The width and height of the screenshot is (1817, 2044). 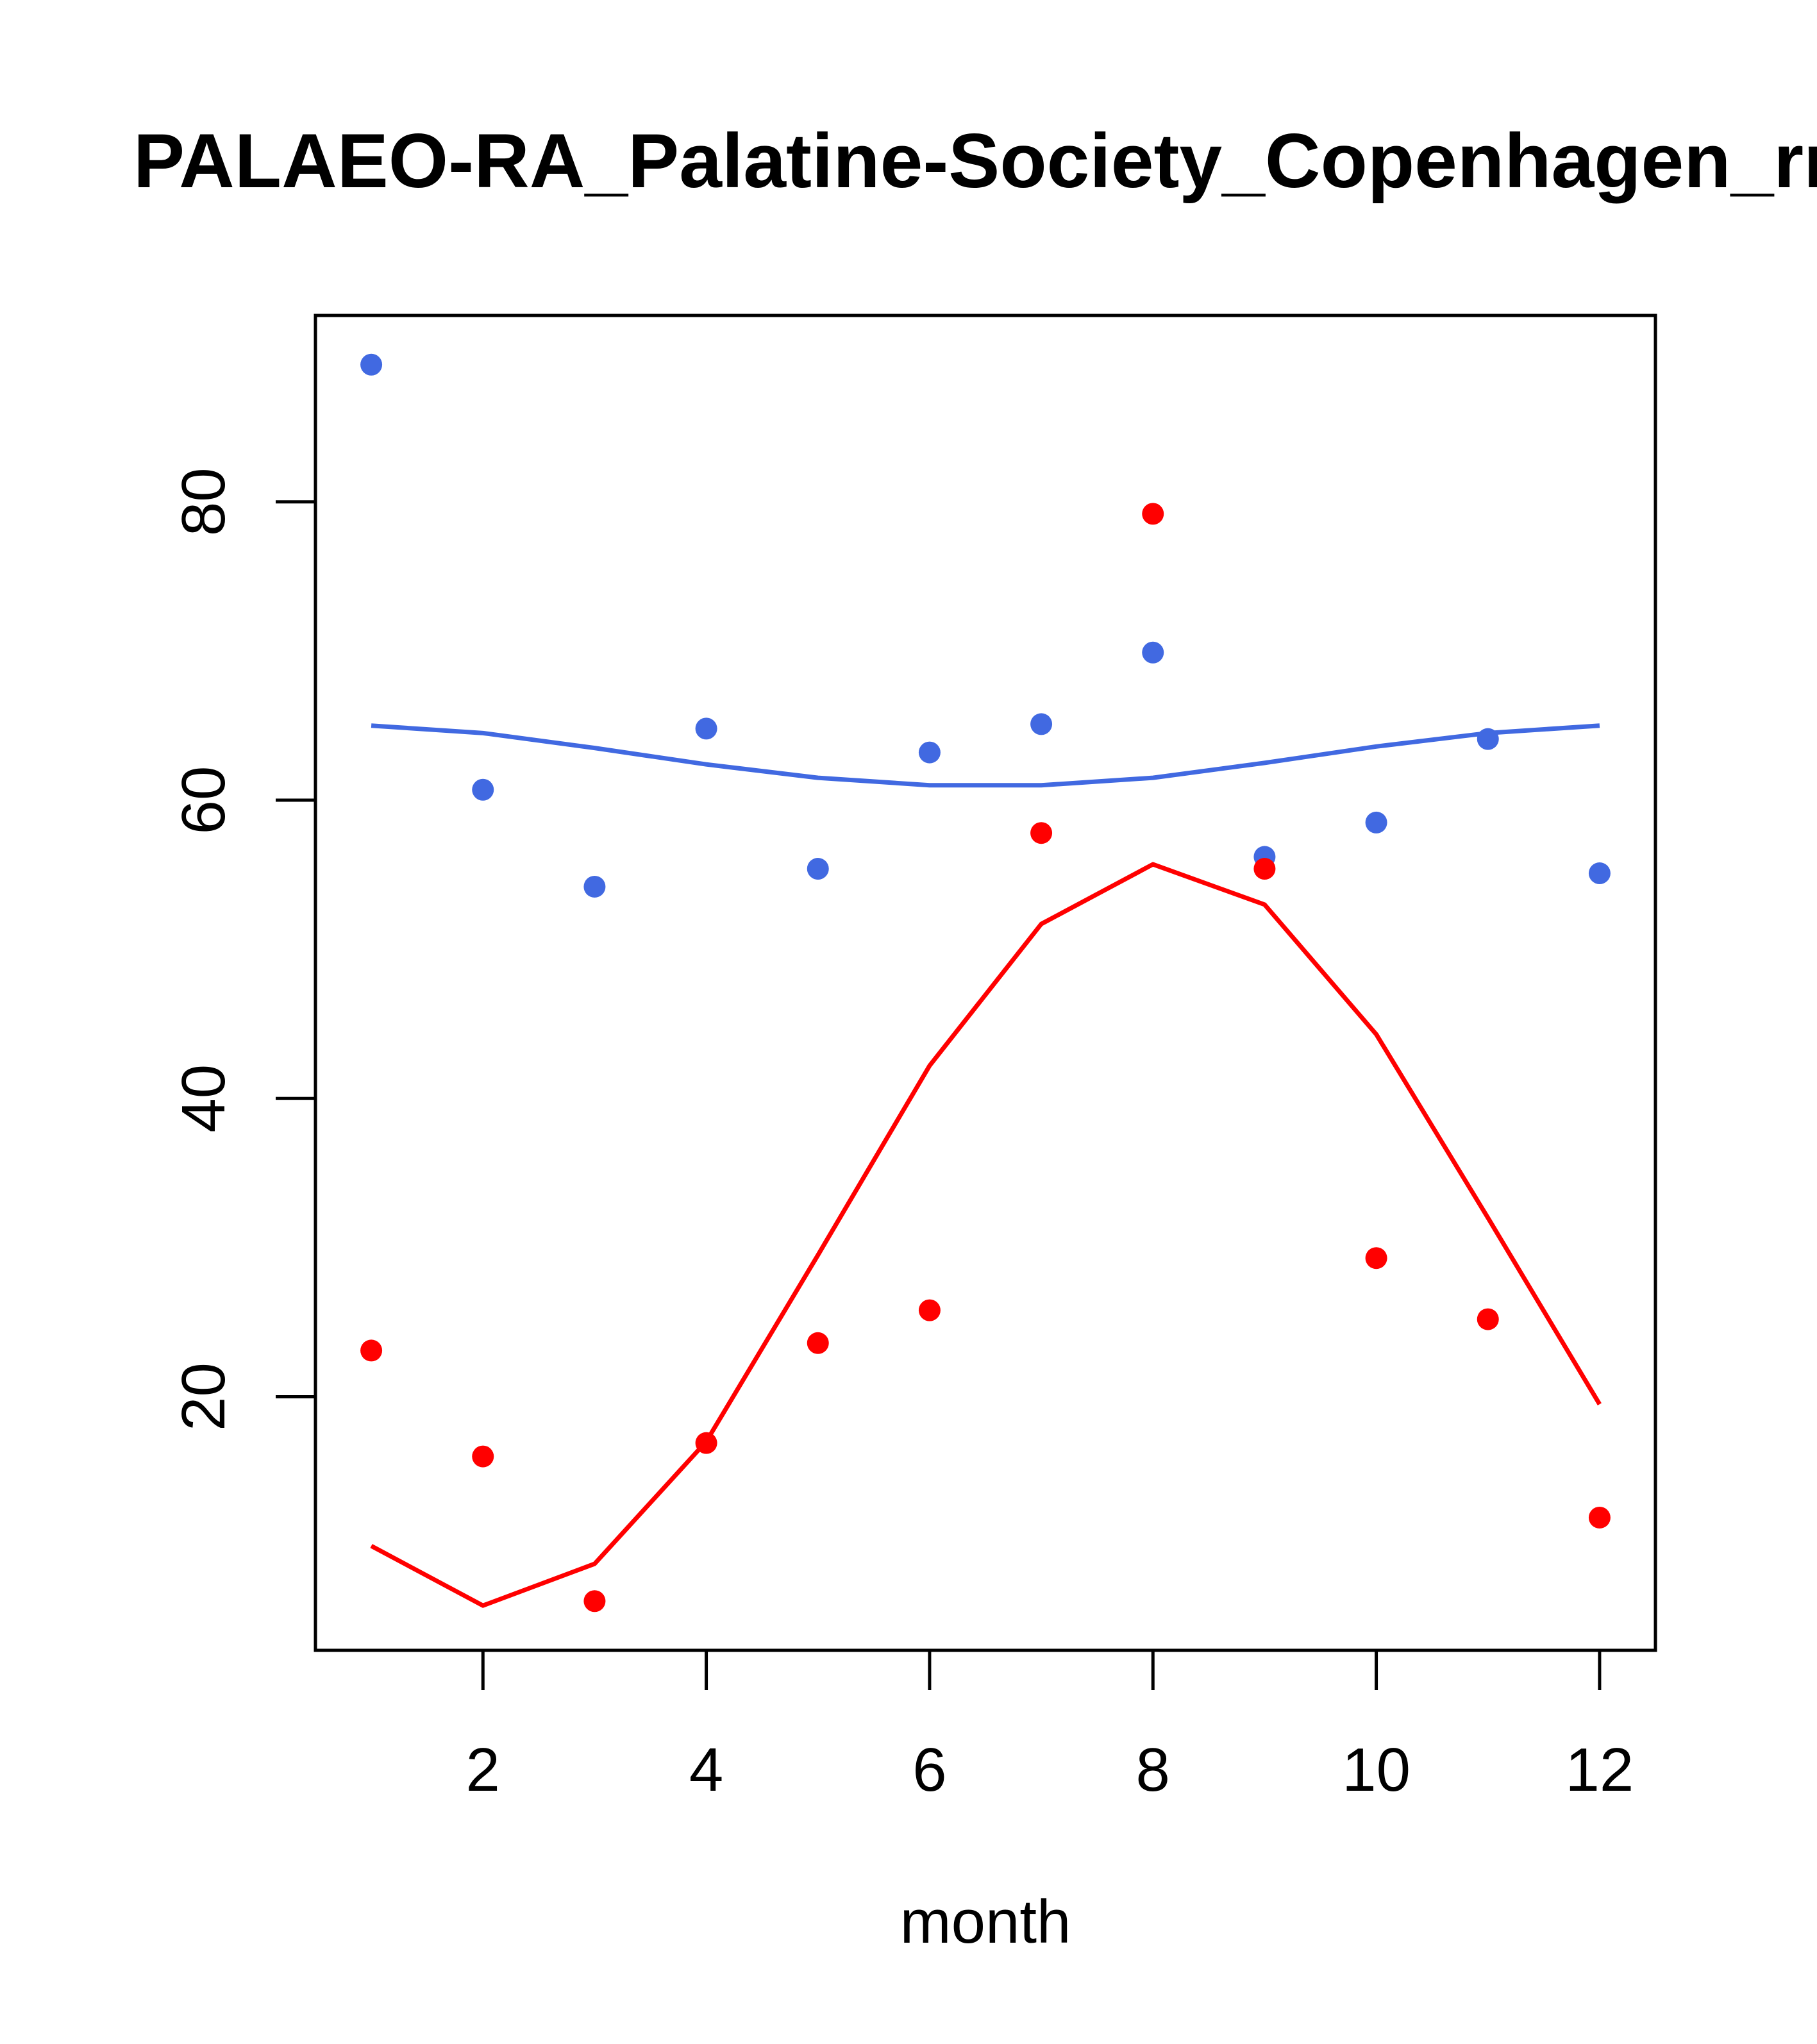 What do you see at coordinates (1050, 1727) in the screenshot?
I see `x-axis: 2 4 6 8 10 12` at bounding box center [1050, 1727].